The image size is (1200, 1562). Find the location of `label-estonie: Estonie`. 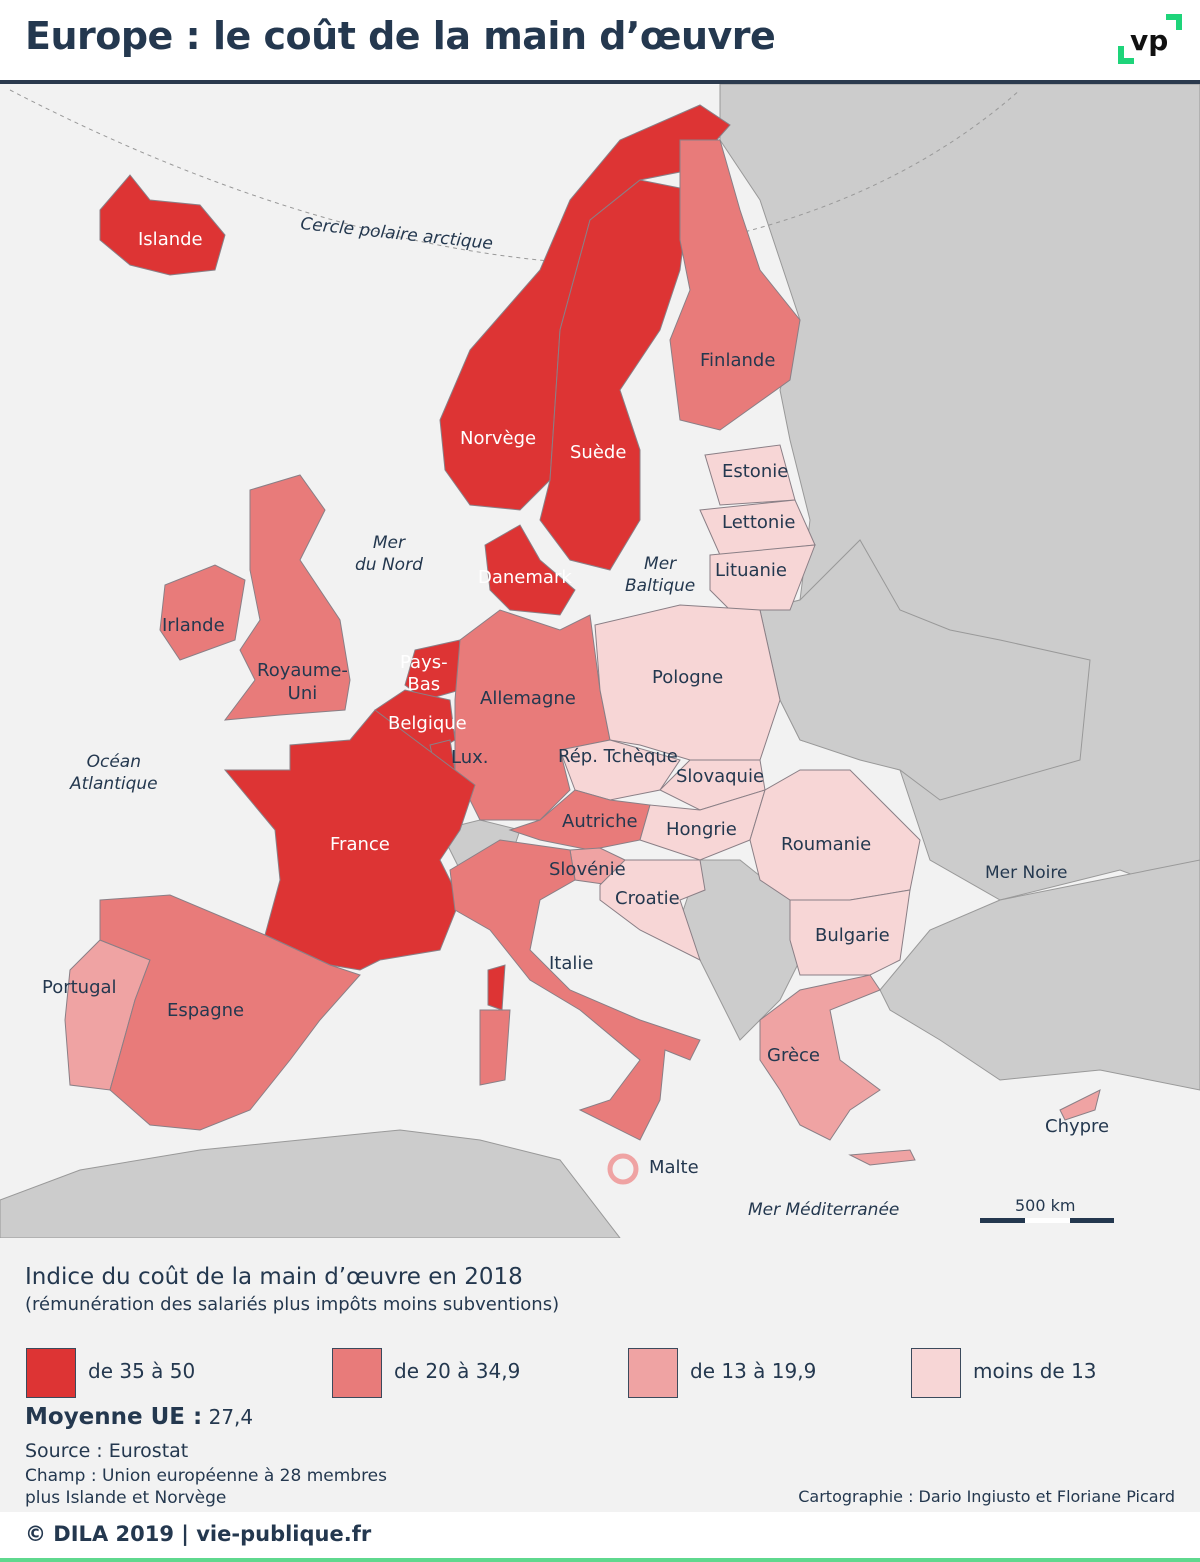

label-estonie: Estonie is located at coordinates (755, 471).